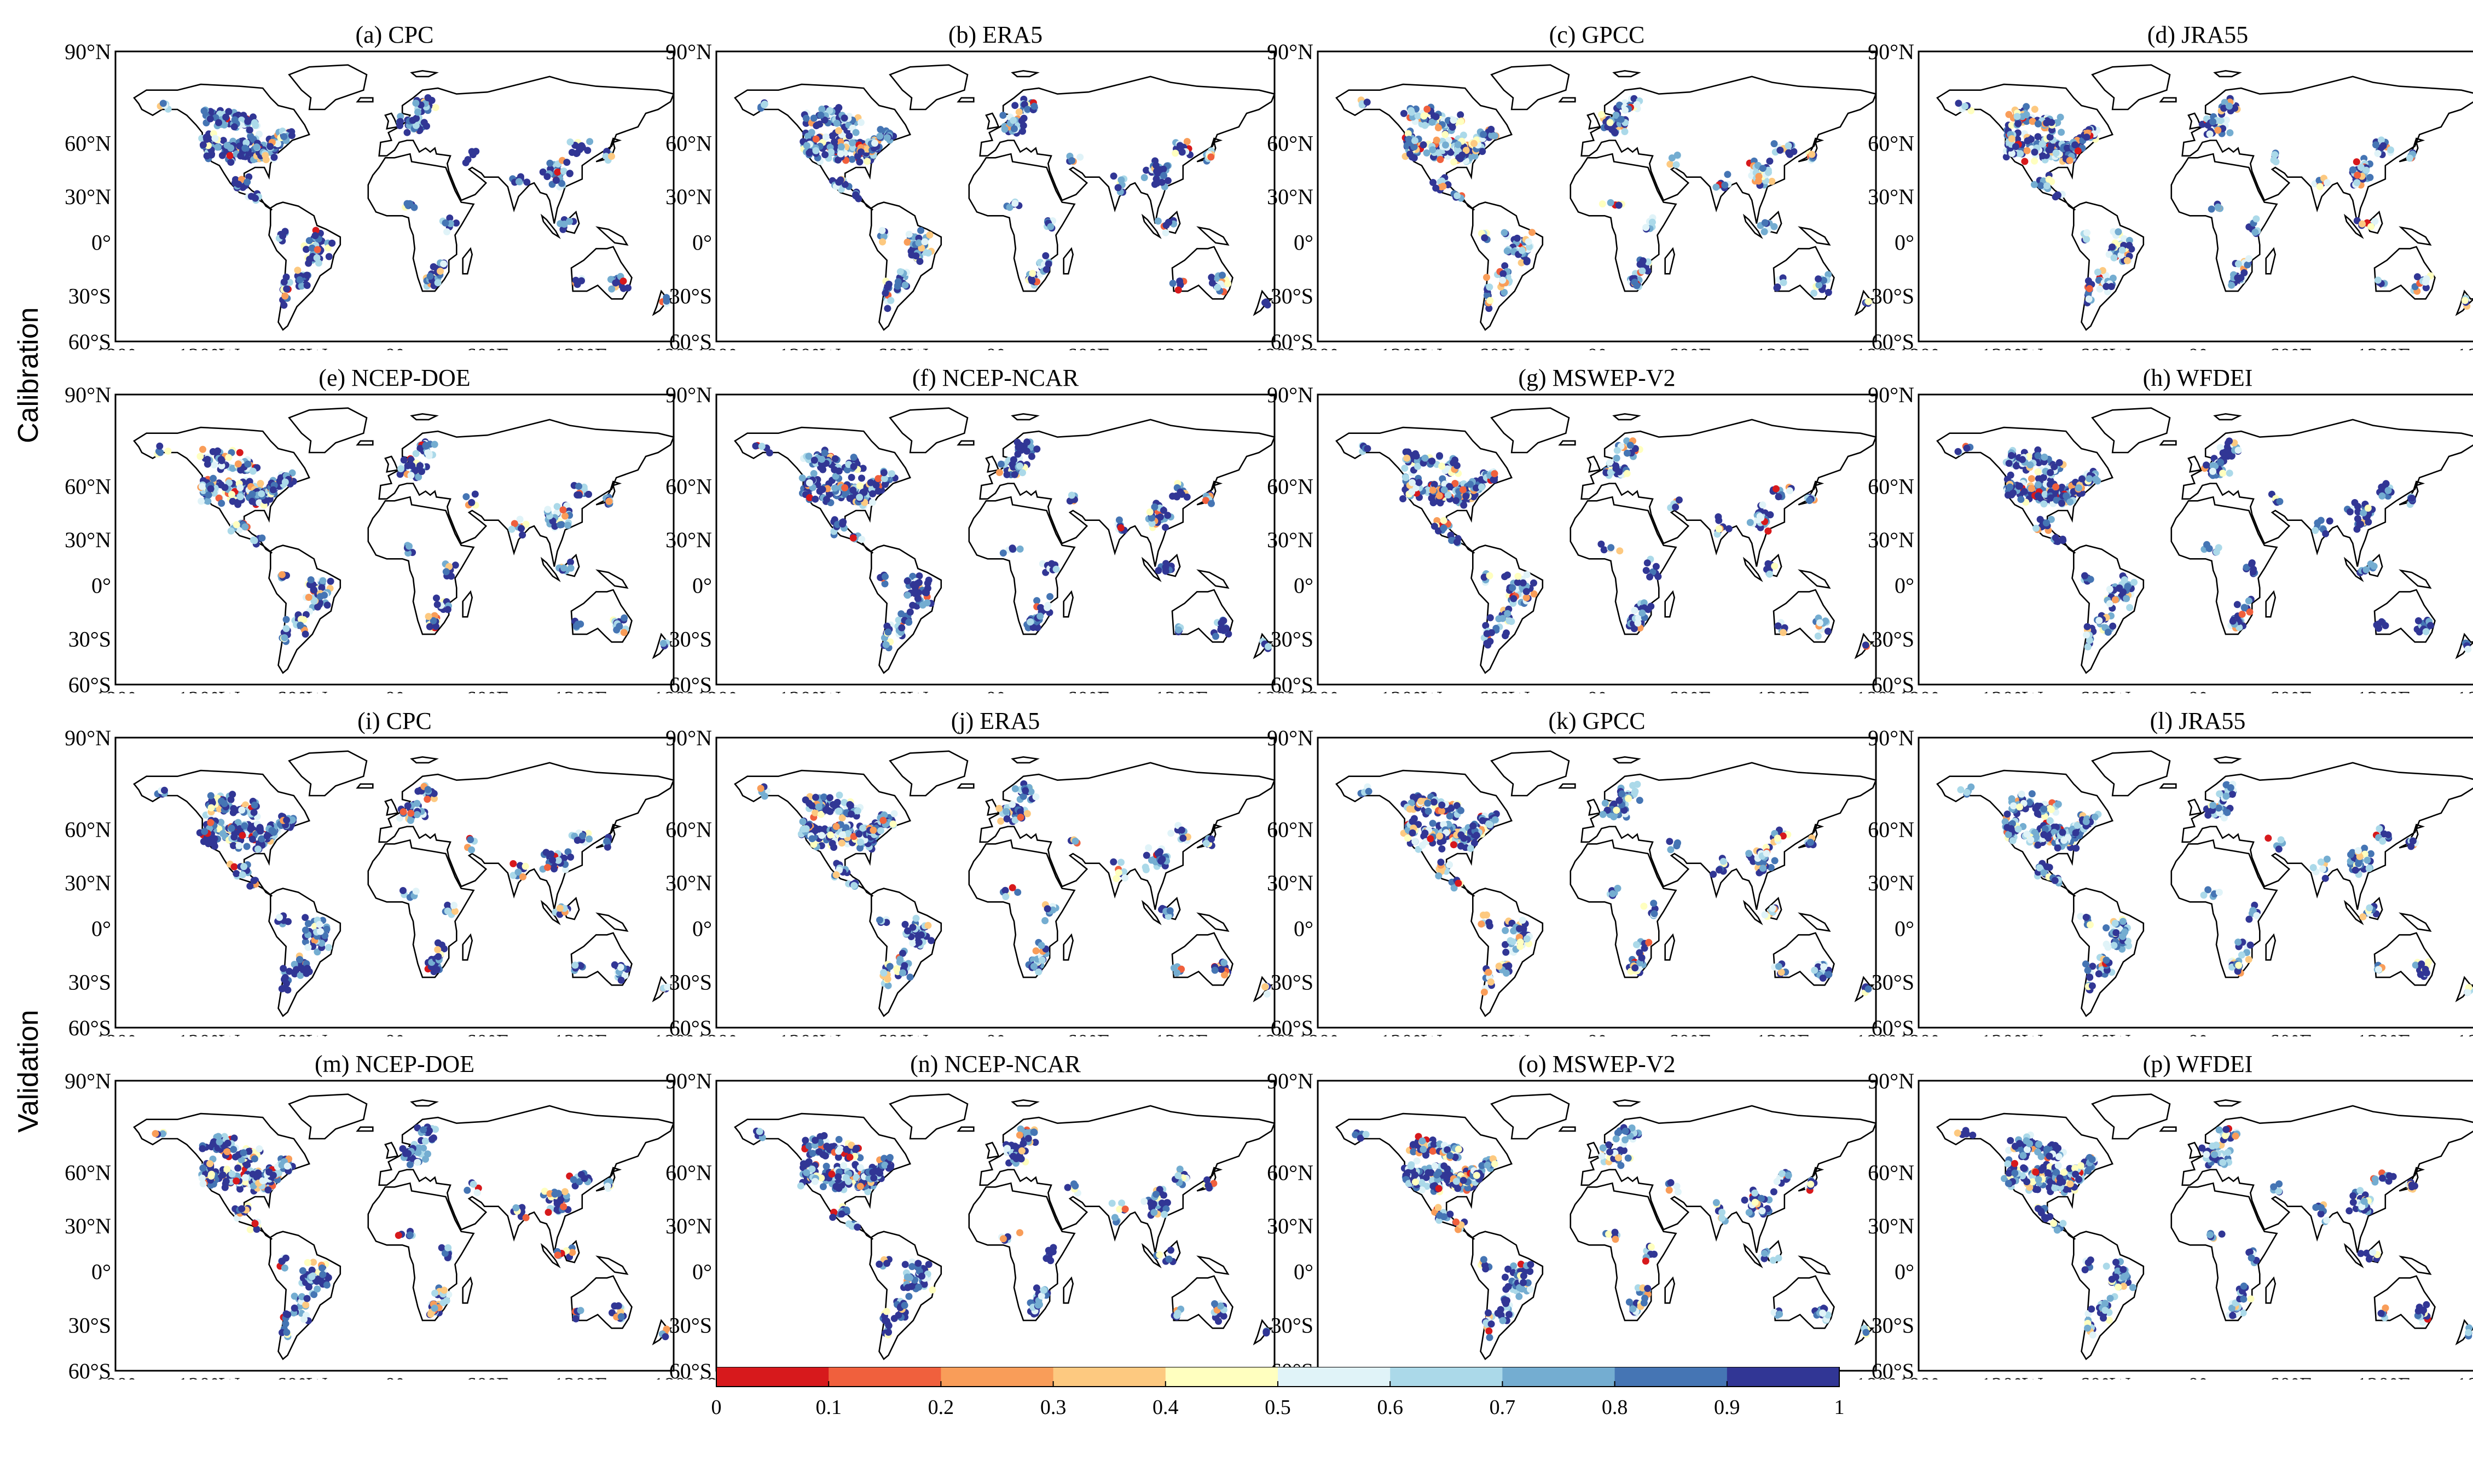 This screenshot has width=2473, height=1484. I want to click on lat-tick-label: 30°S, so click(89, 295).